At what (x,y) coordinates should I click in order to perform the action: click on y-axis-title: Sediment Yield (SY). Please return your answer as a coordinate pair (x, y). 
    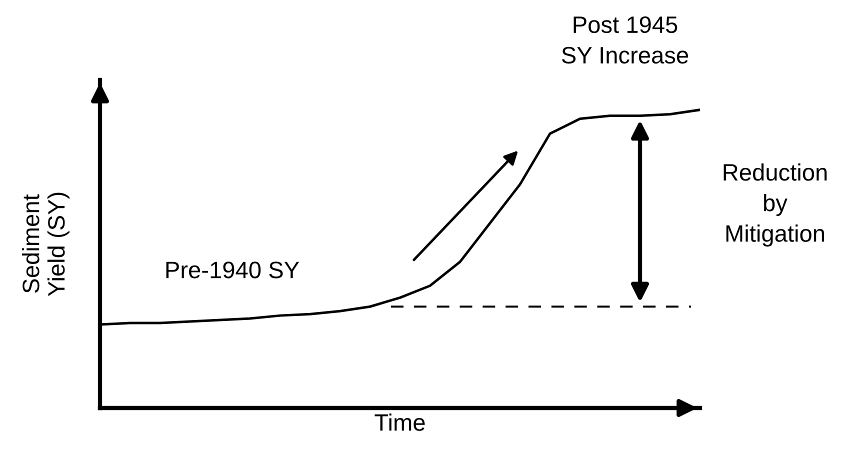
    Looking at the image, I should click on (46, 244).